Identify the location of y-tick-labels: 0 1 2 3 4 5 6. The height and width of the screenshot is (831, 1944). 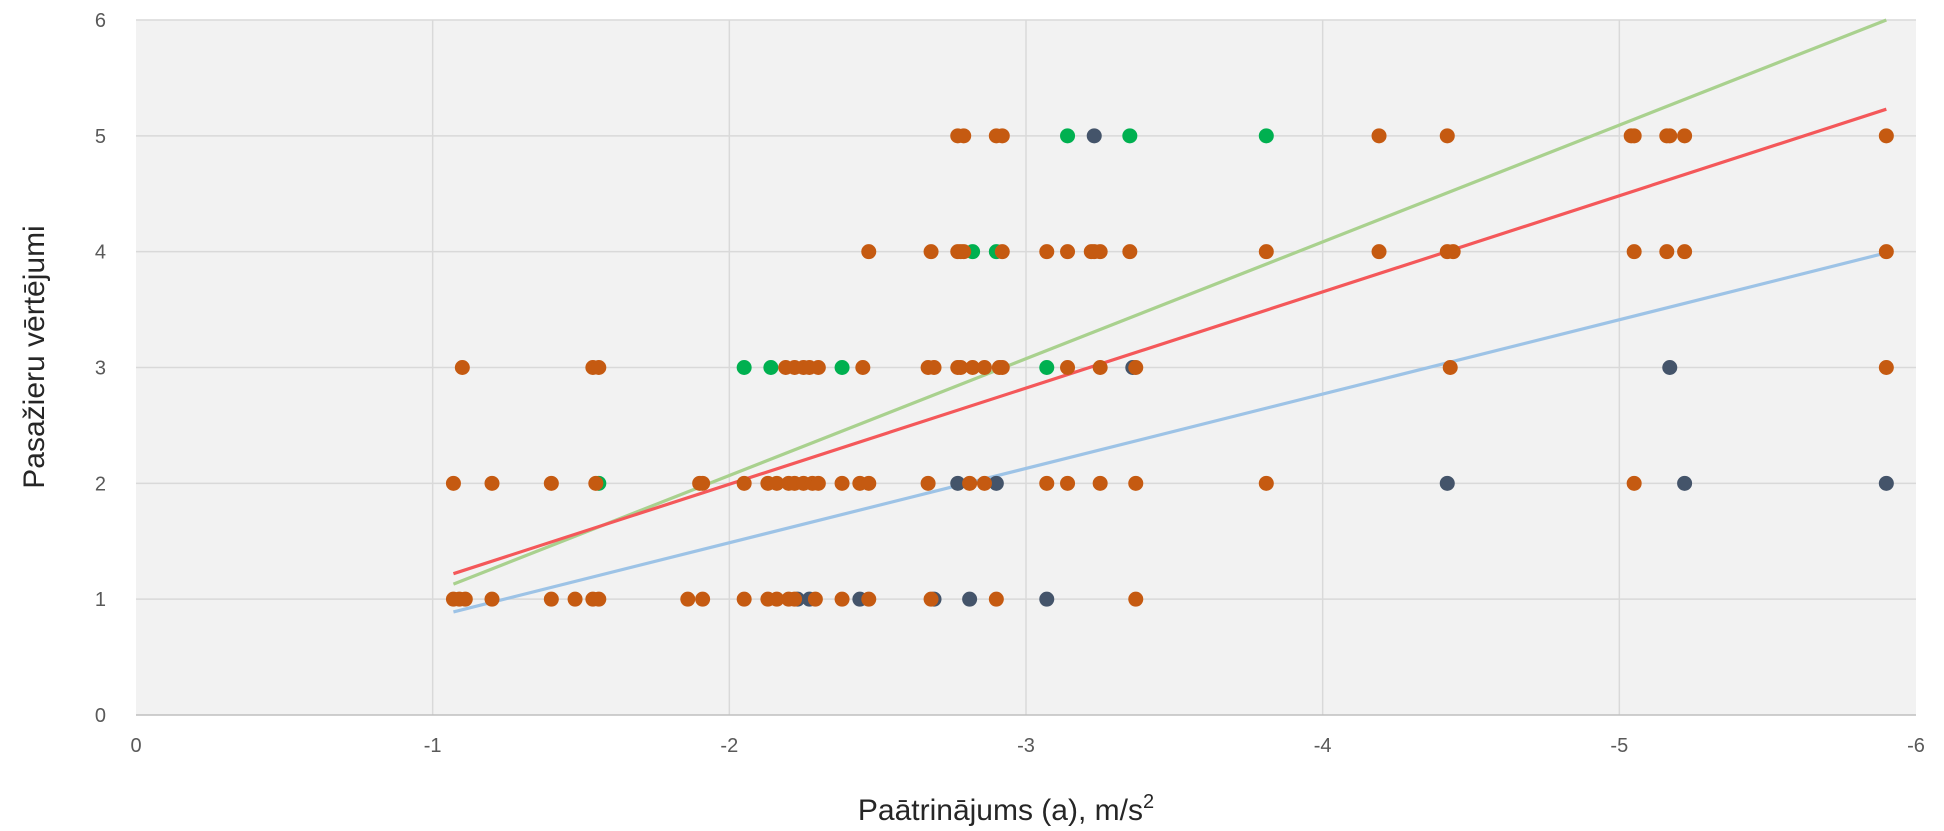
(100, 368).